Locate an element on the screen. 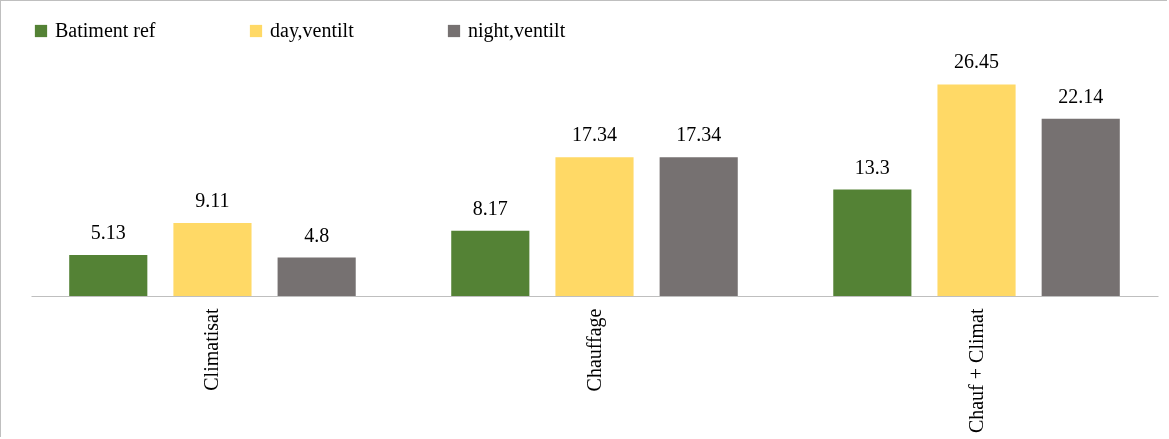  x-tick-label: Chauf + Climat is located at coordinates (975, 371).